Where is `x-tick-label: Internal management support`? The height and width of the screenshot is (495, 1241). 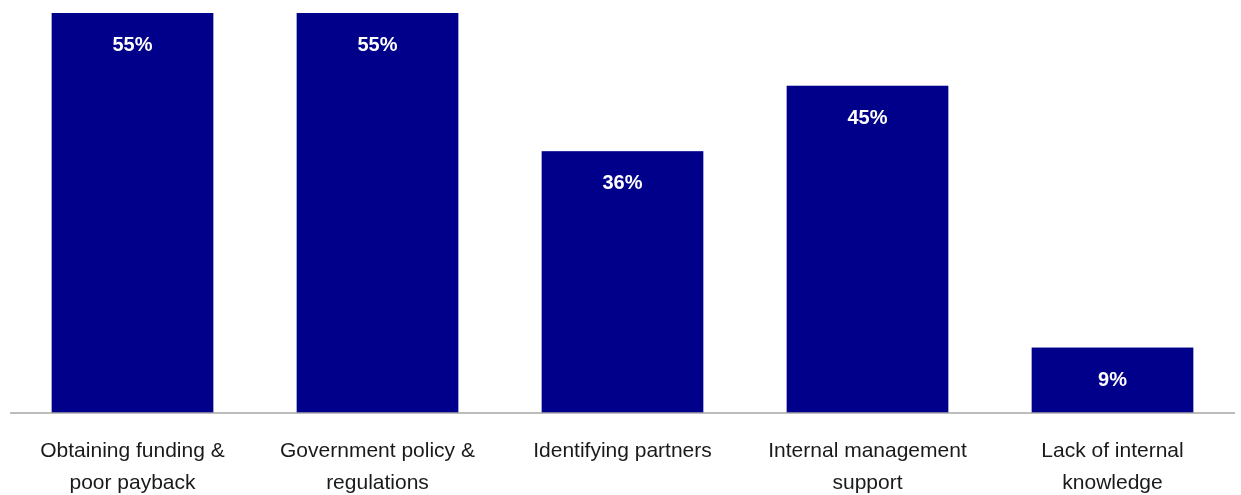
x-tick-label: Internal management support is located at coordinates (867, 465).